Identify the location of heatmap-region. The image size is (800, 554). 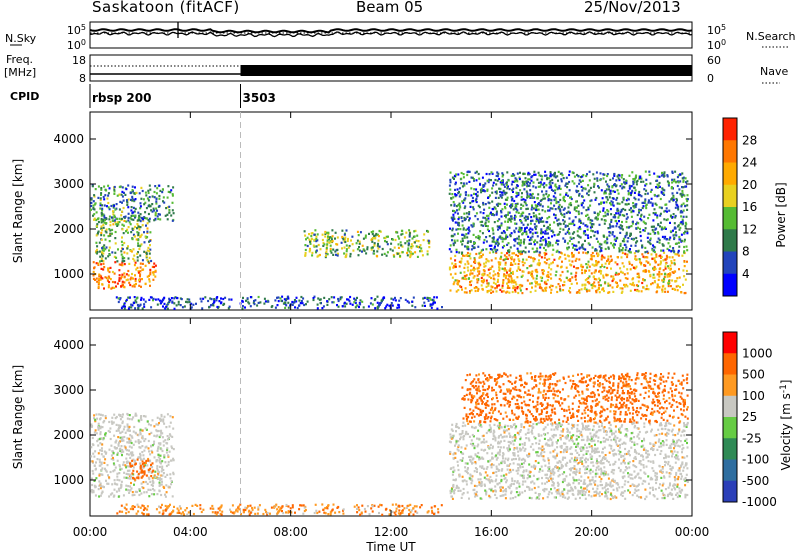
(279, 302).